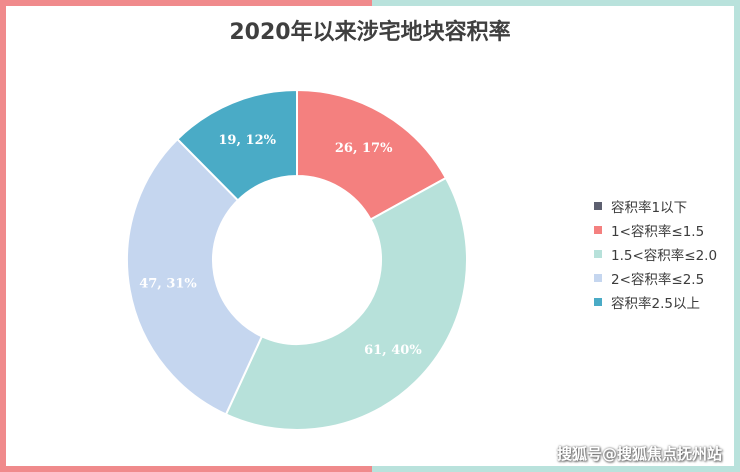 The height and width of the screenshot is (472, 740). What do you see at coordinates (168, 284) in the screenshot?
I see `slice-label-3: 47, 31%` at bounding box center [168, 284].